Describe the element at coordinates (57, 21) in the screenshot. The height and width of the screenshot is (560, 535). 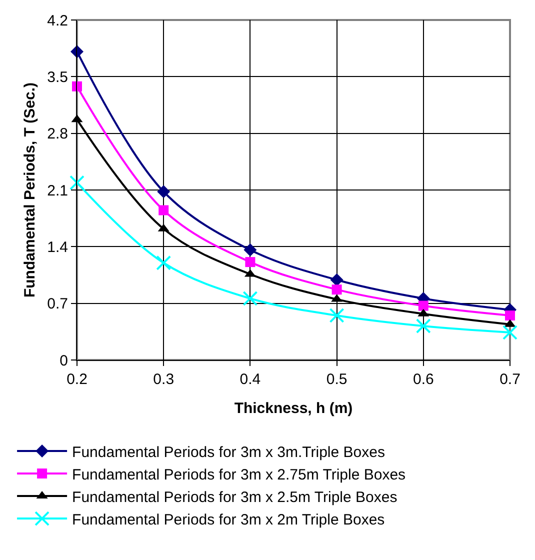
I see `y-tick-label: 4.2` at that location.